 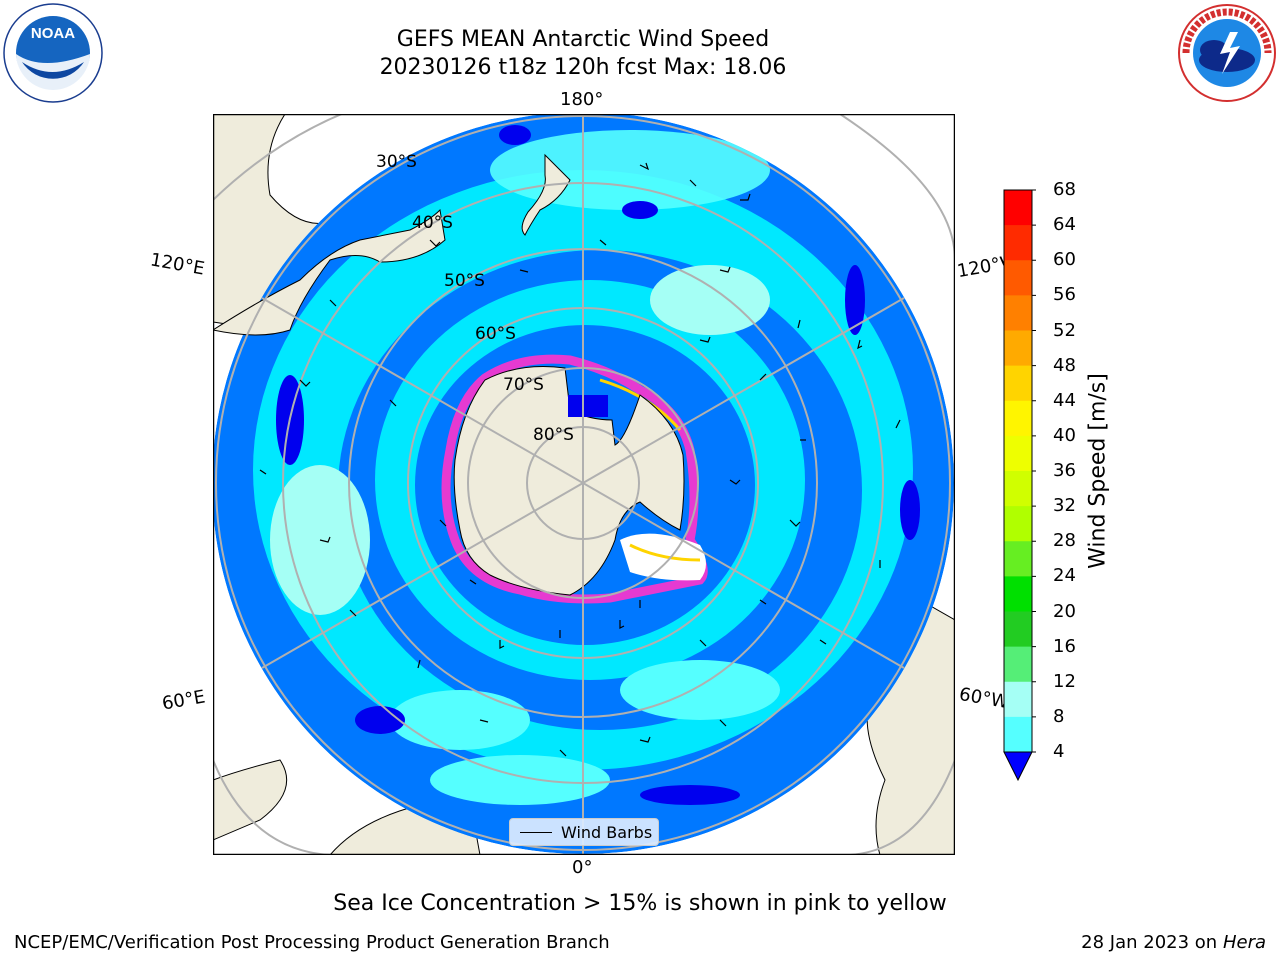 What do you see at coordinates (1064, 576) in the screenshot?
I see `colorbar-tick-label: 24` at bounding box center [1064, 576].